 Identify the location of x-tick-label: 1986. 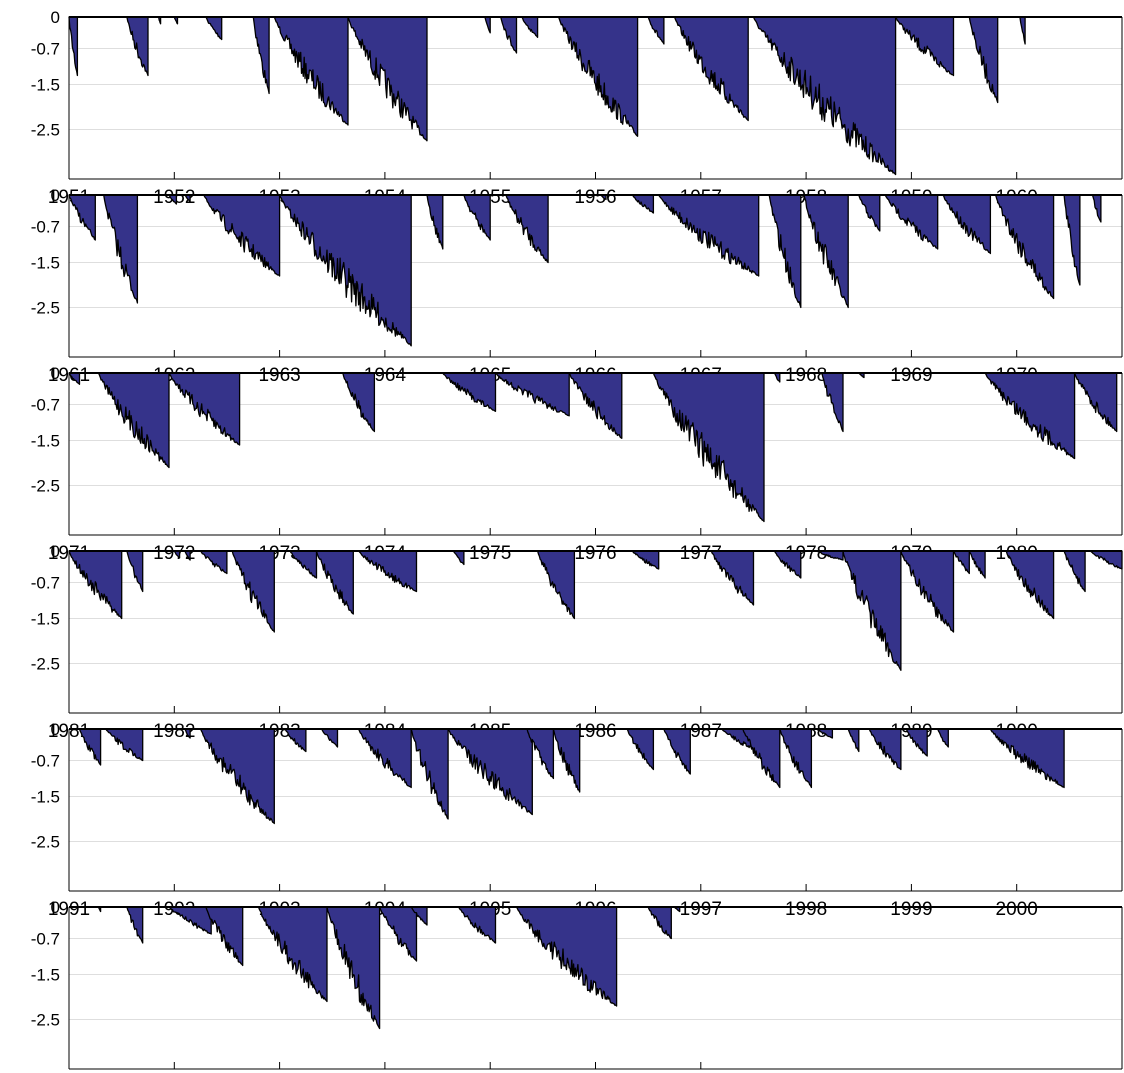
(595, 731).